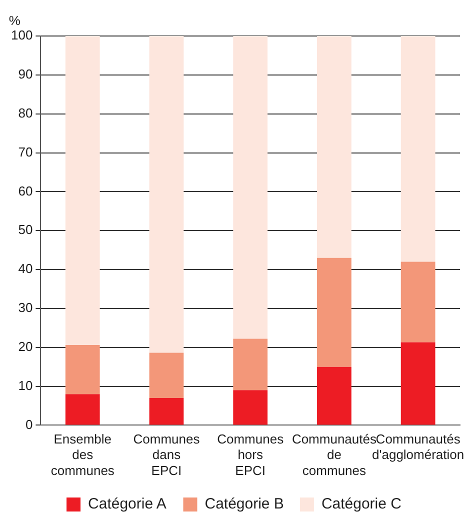  What do you see at coordinates (25, 385) in the screenshot?
I see `y-tick-label: 10` at bounding box center [25, 385].